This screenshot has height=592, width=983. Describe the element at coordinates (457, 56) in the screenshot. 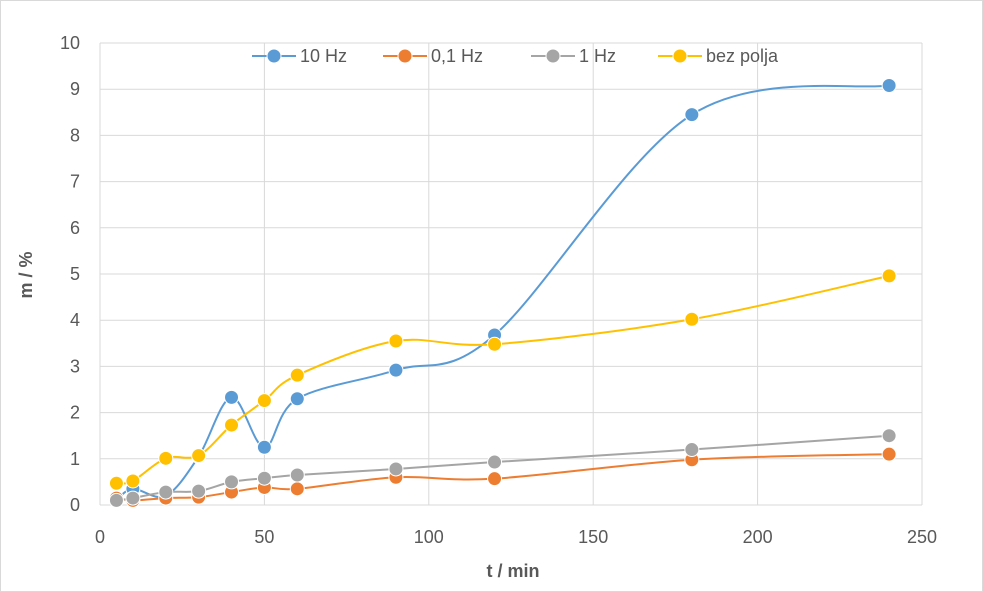

I see `legend-label: 0,1 Hz` at that location.